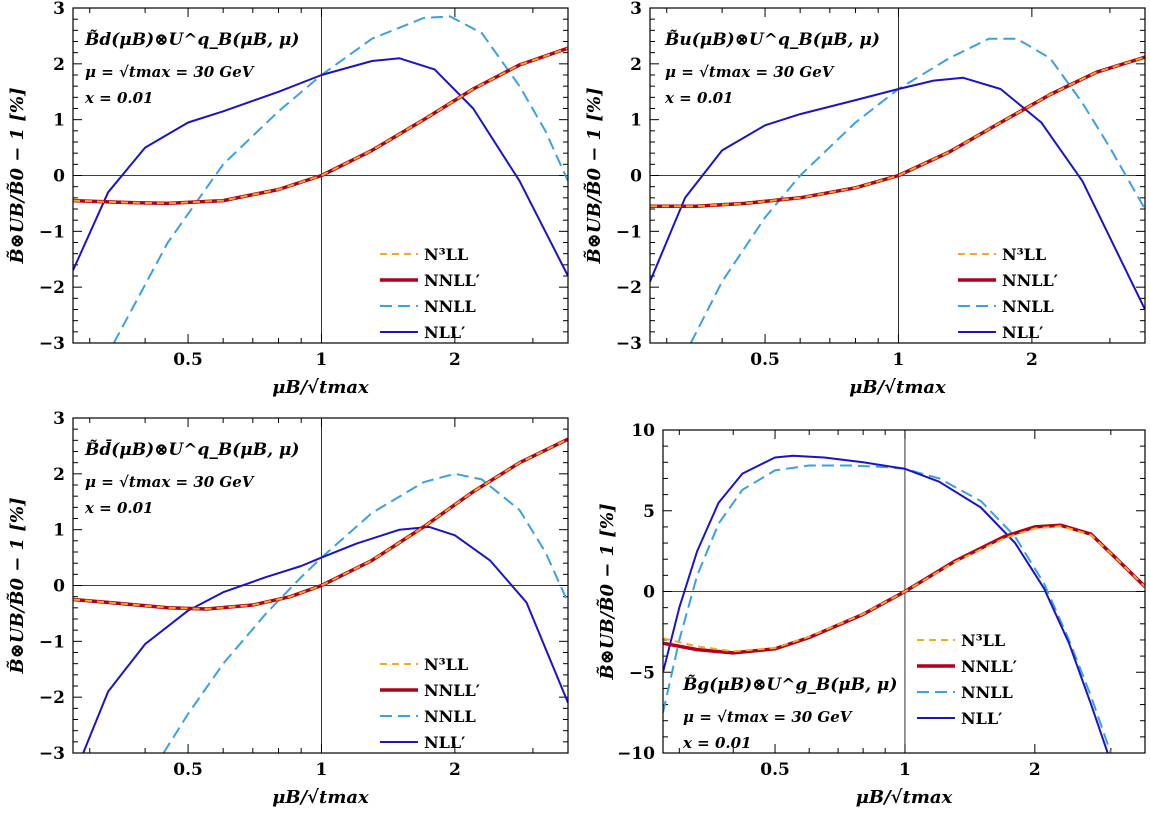 This screenshot has height=814, width=1150. Describe the element at coordinates (649, 512) in the screenshot. I see `y-tick-label: 5` at that location.